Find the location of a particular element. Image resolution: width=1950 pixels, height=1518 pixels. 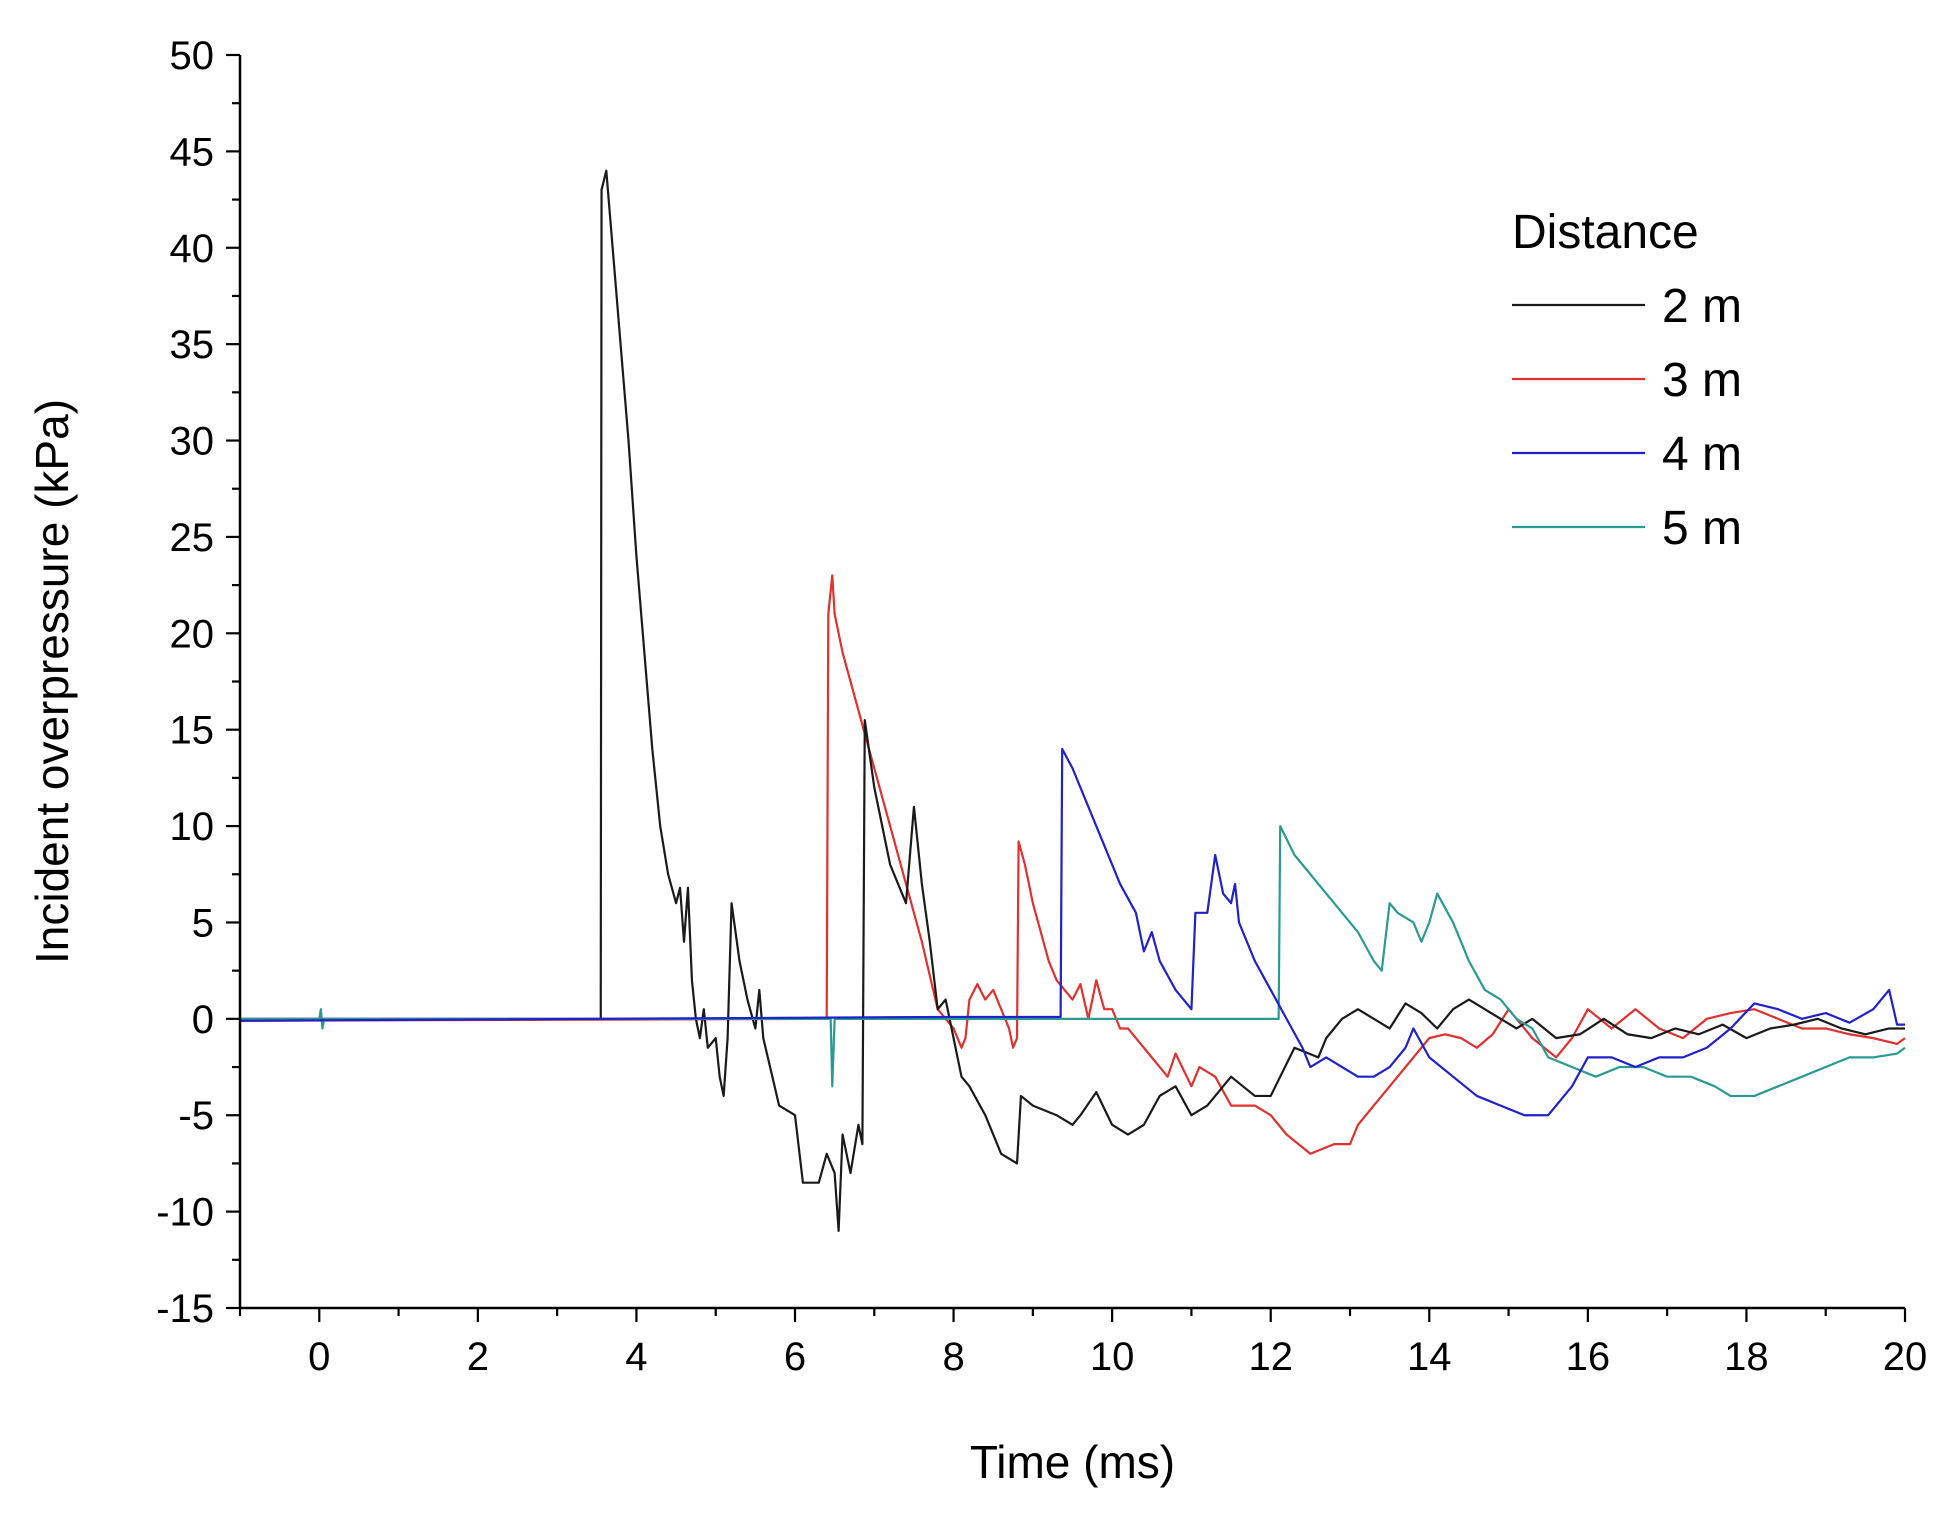

y-tick-label: 25 is located at coordinates (192, 538).